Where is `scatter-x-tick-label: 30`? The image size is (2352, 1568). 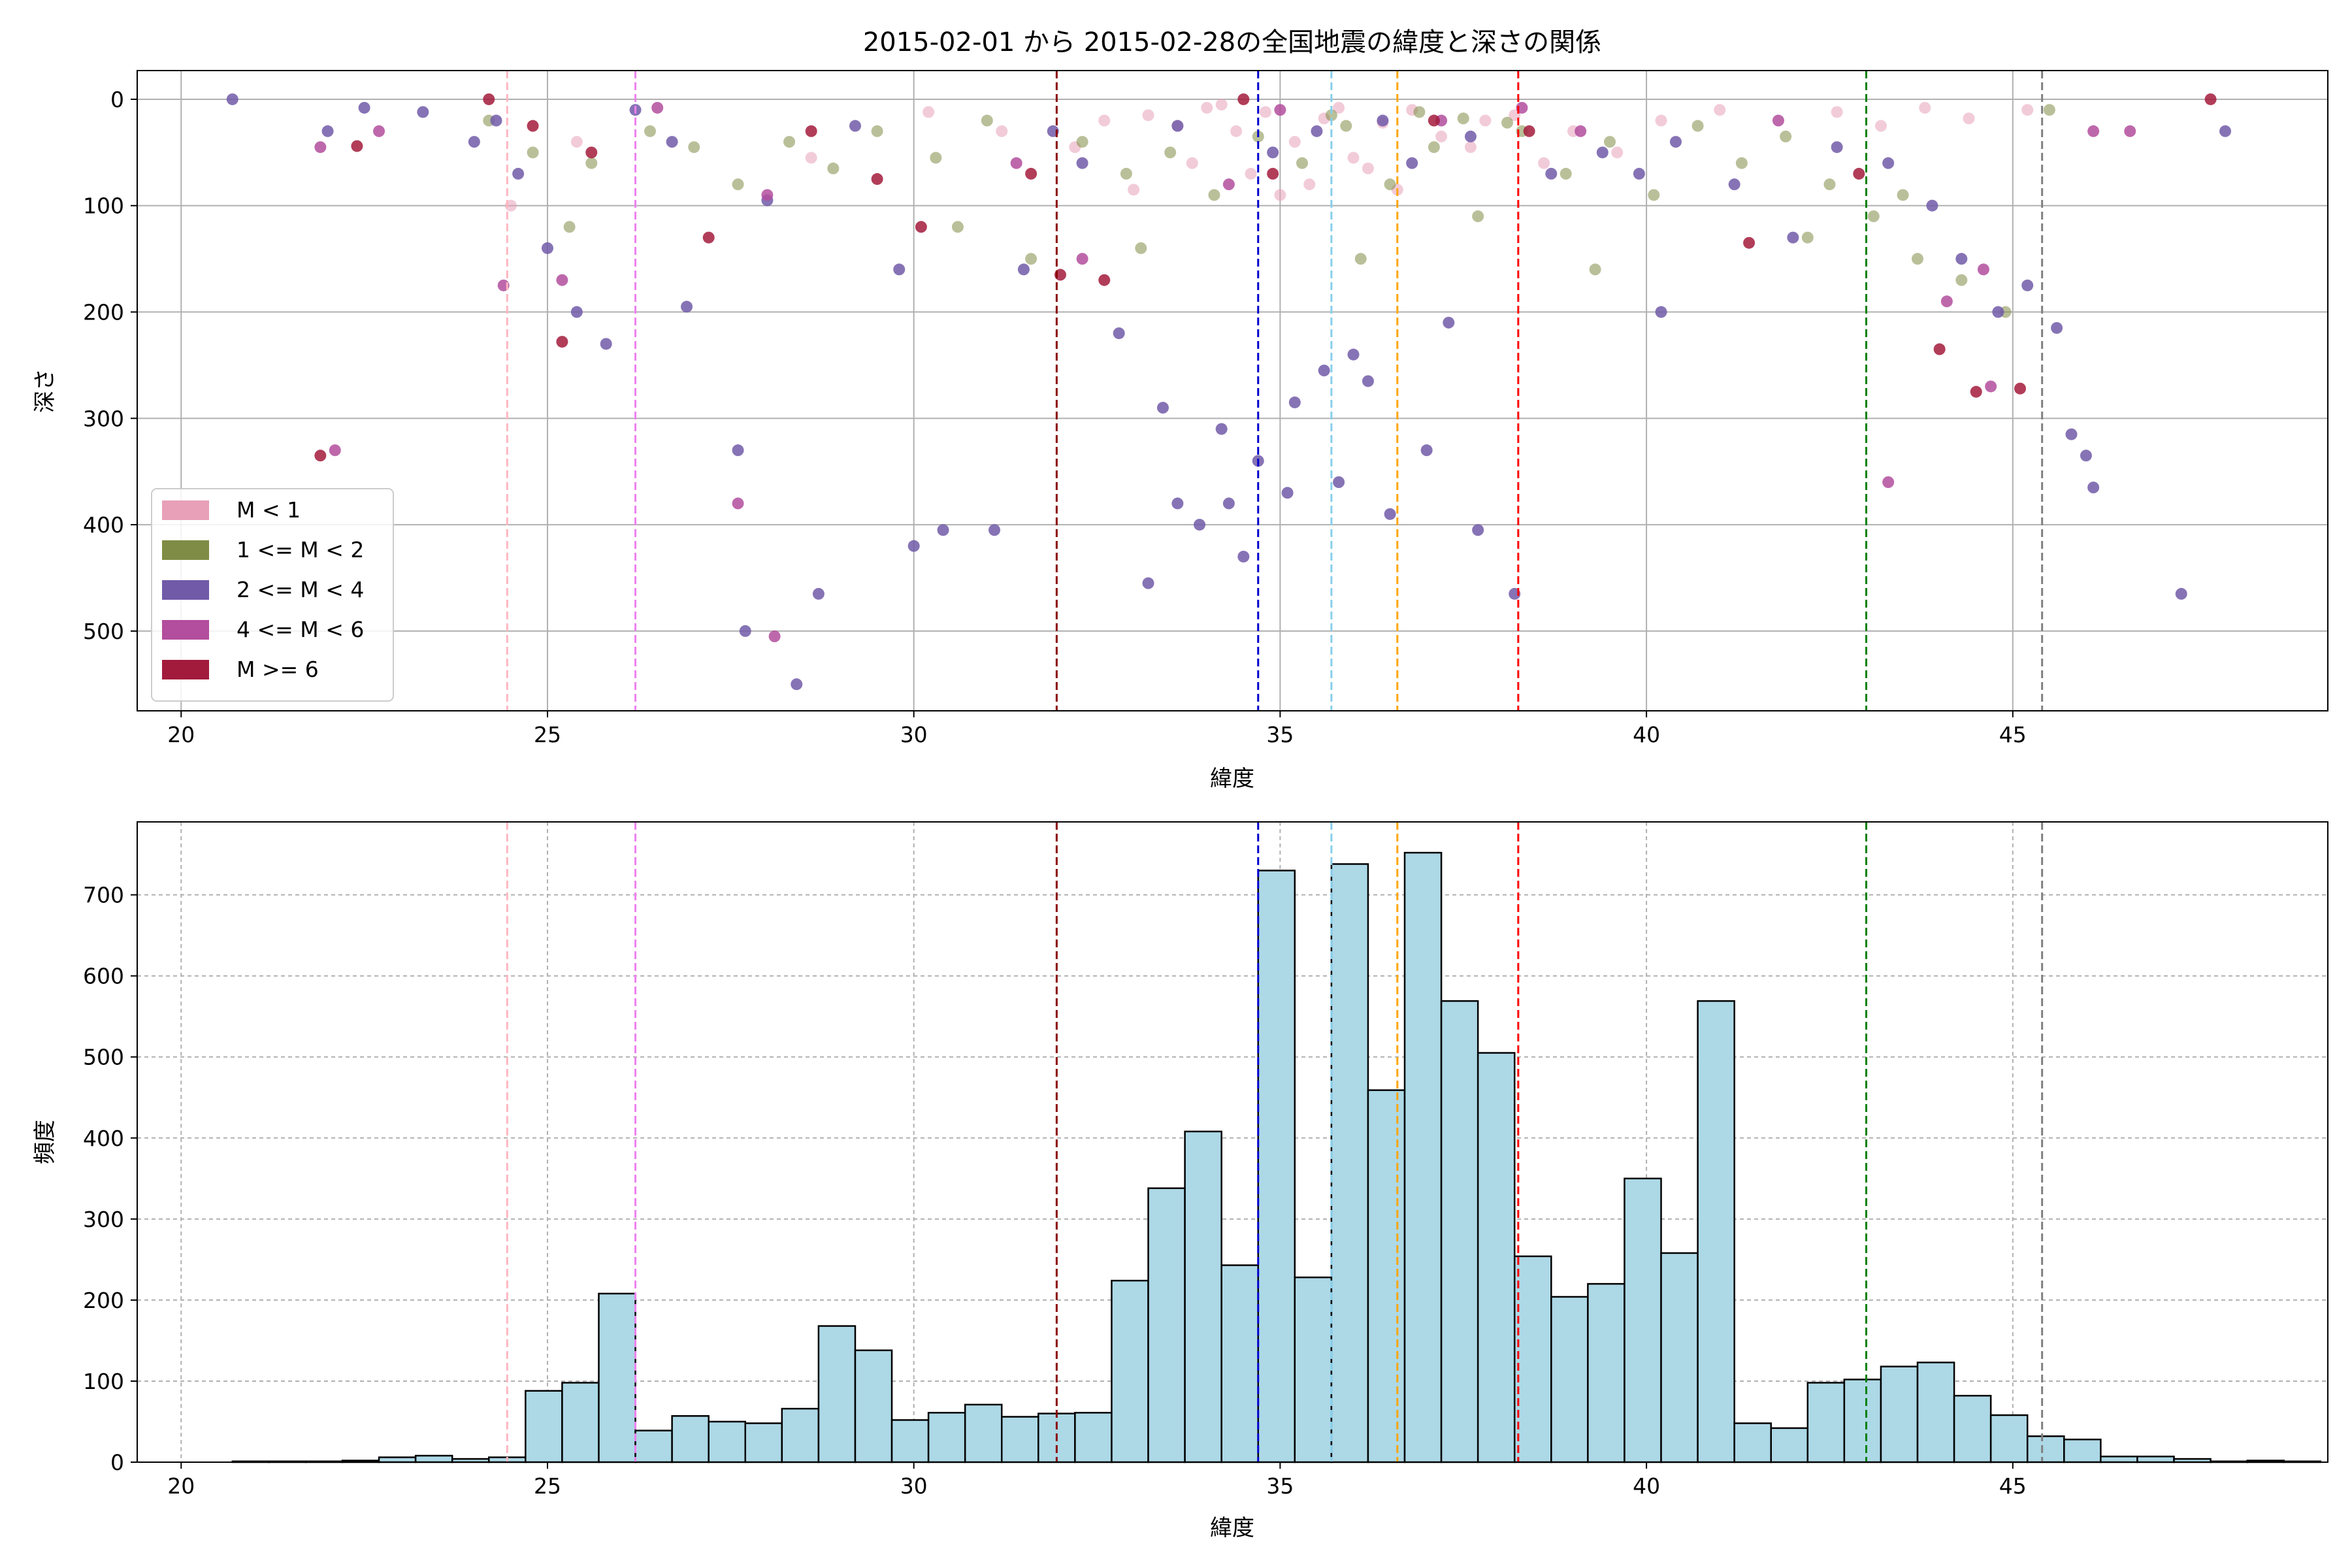 scatter-x-tick-label: 30 is located at coordinates (914, 734).